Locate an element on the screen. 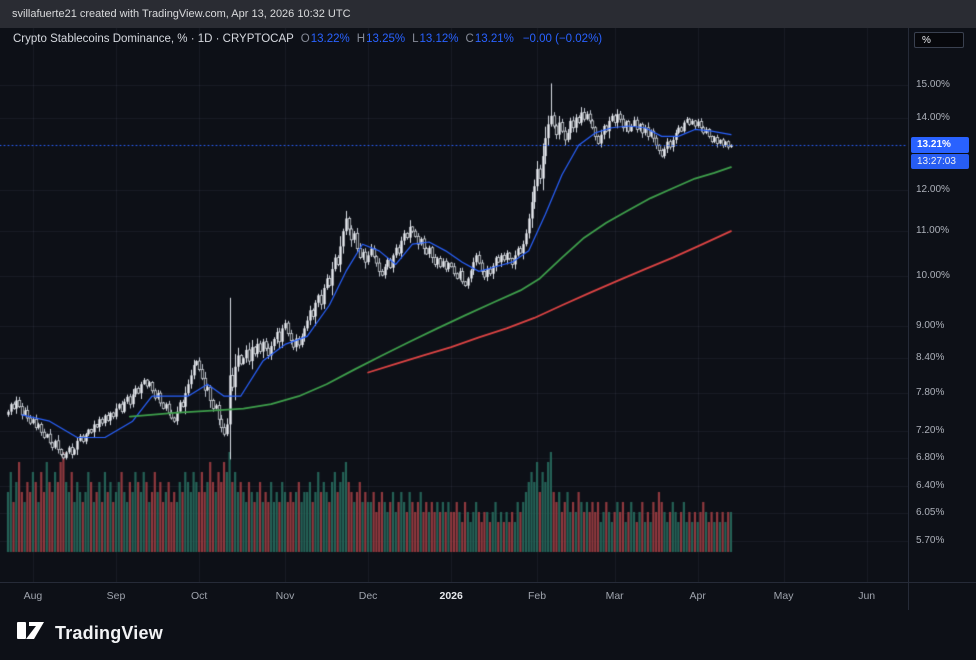  price-tick-label: 6.40% is located at coordinates (930, 486).